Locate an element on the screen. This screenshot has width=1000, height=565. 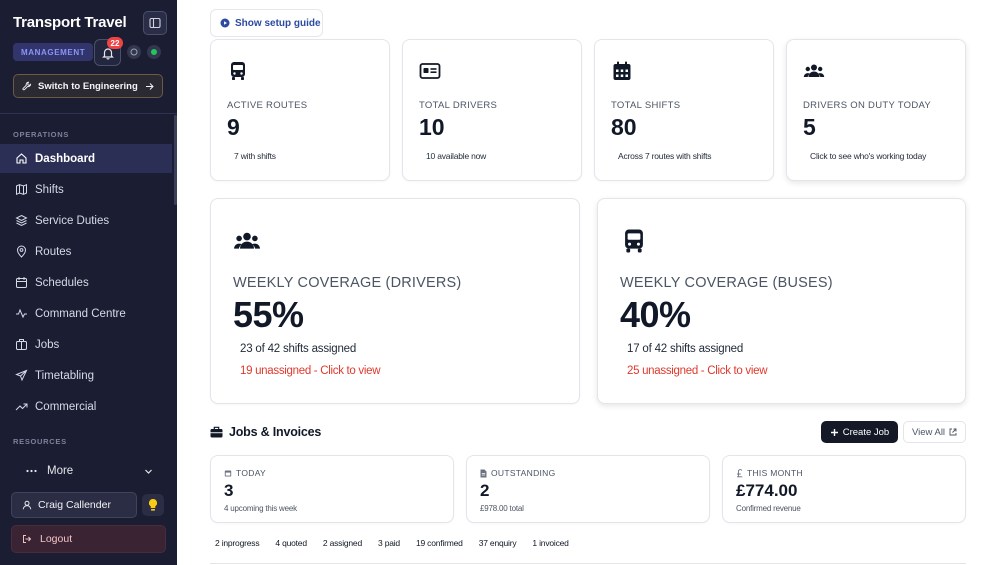
status-count-confirmed: 19 confirmed is located at coordinates (439, 543).